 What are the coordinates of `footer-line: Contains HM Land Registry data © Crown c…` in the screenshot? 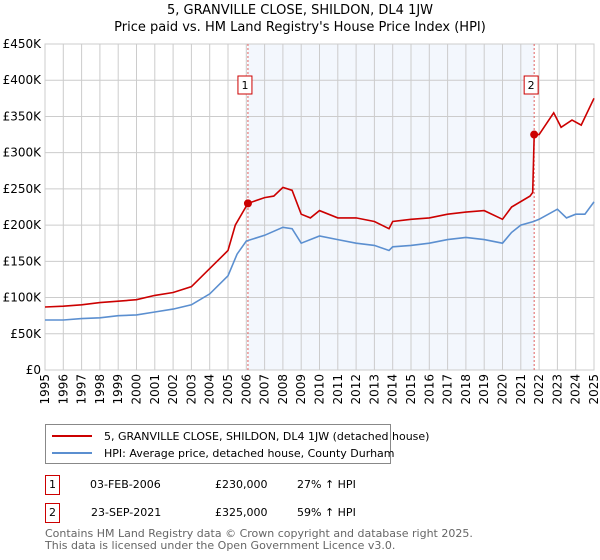 It's located at (259, 533).